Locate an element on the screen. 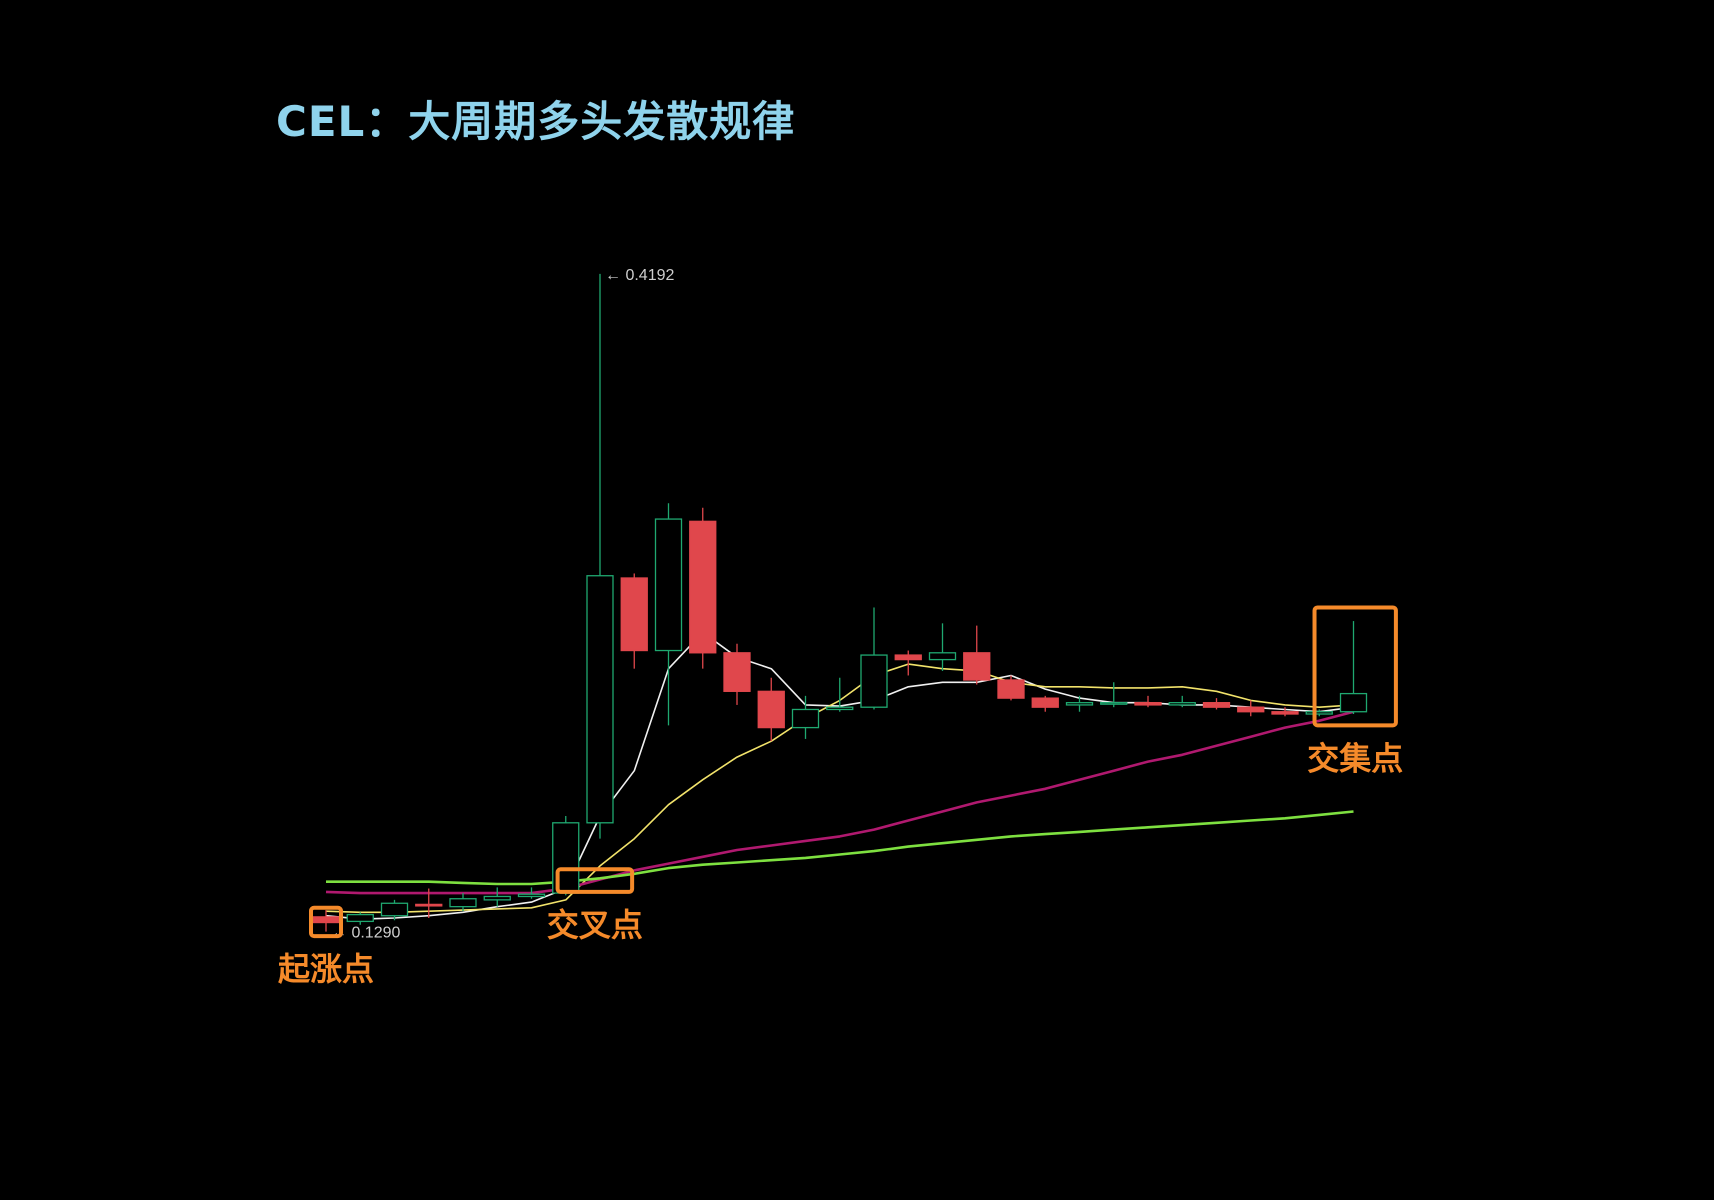  callout: 起涨点 is located at coordinates (326, 946).